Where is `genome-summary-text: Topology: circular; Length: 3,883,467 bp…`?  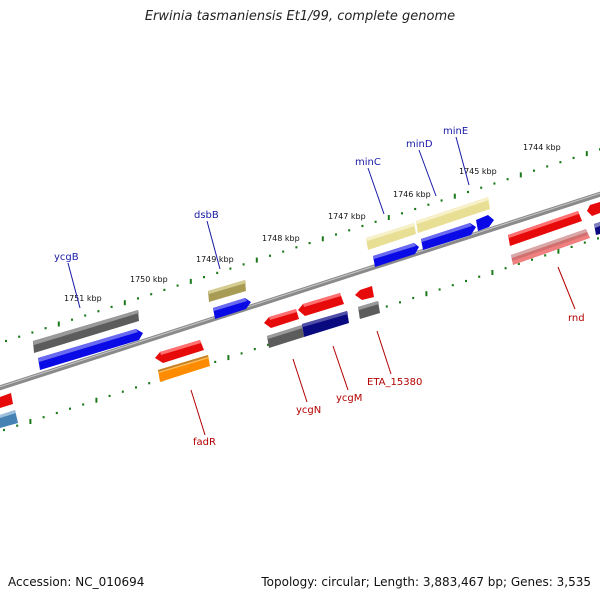
genome-summary-text: Topology: circular; Length: 3,883,467 bp… is located at coordinates (426, 582).